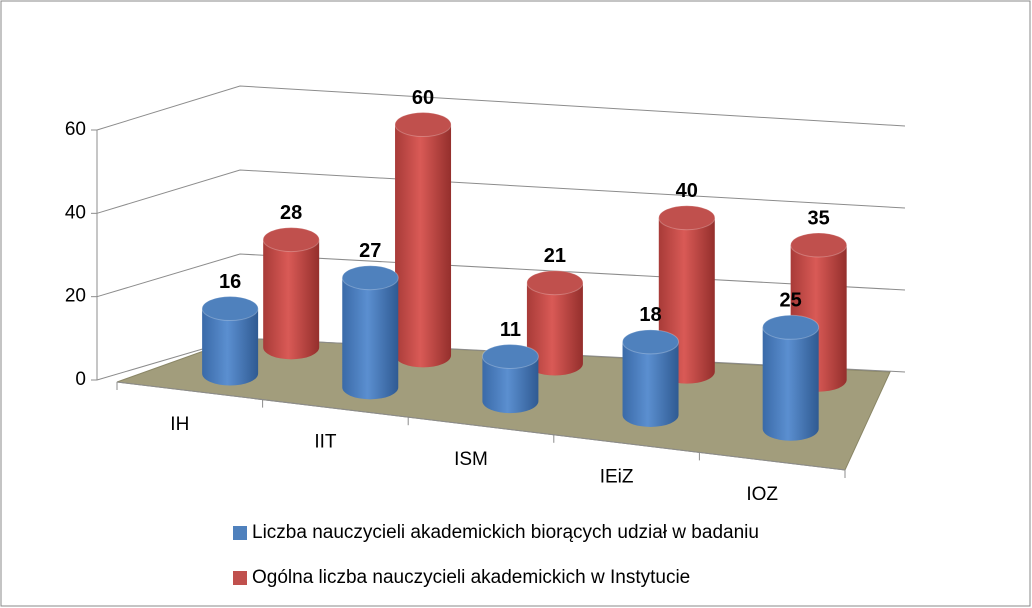  Describe the element at coordinates (325, 441) in the screenshot. I see `x-tick-label: IIT` at that location.